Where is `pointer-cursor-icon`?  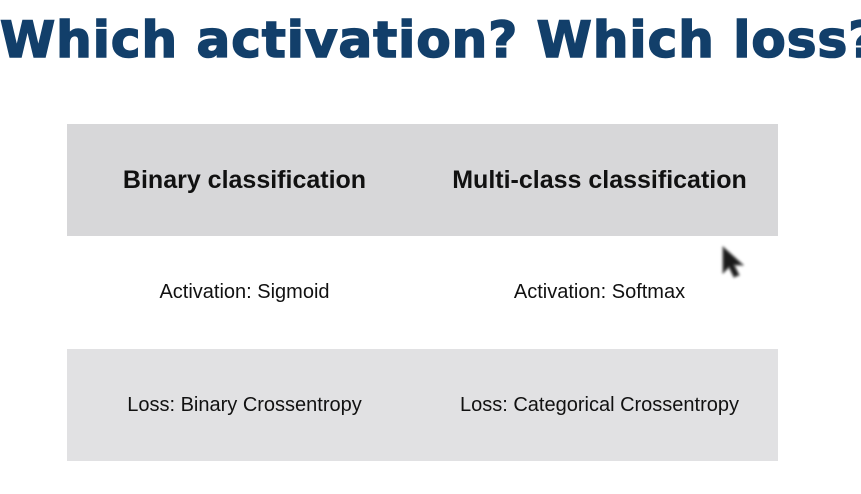 pointer-cursor-icon is located at coordinates (733, 262).